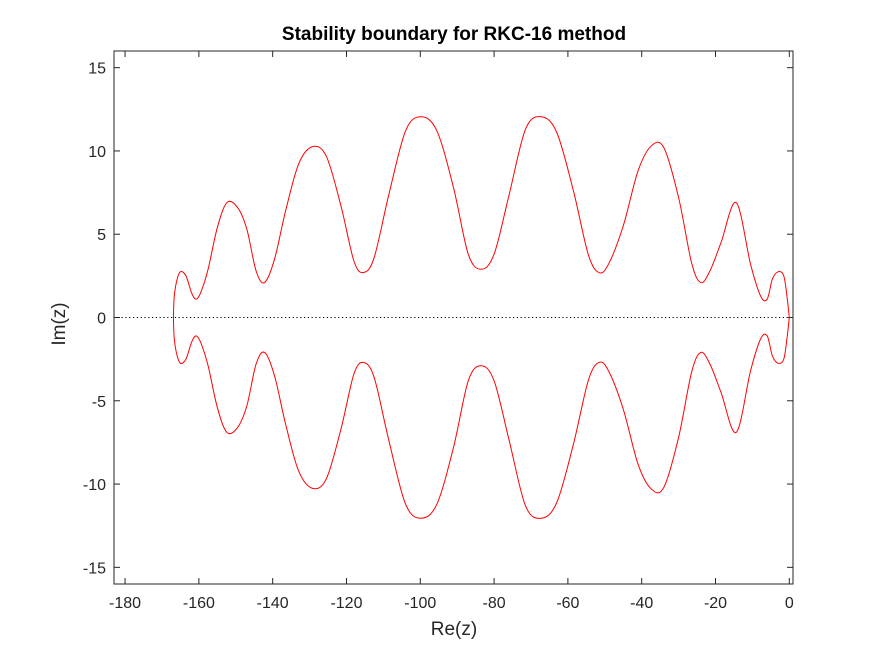 This screenshot has height=657, width=876. I want to click on y-tick-label: 5, so click(101, 235).